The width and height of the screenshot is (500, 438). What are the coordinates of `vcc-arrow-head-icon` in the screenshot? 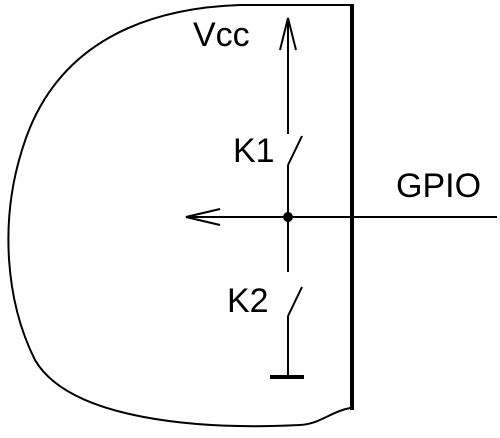 It's located at (288, 34).